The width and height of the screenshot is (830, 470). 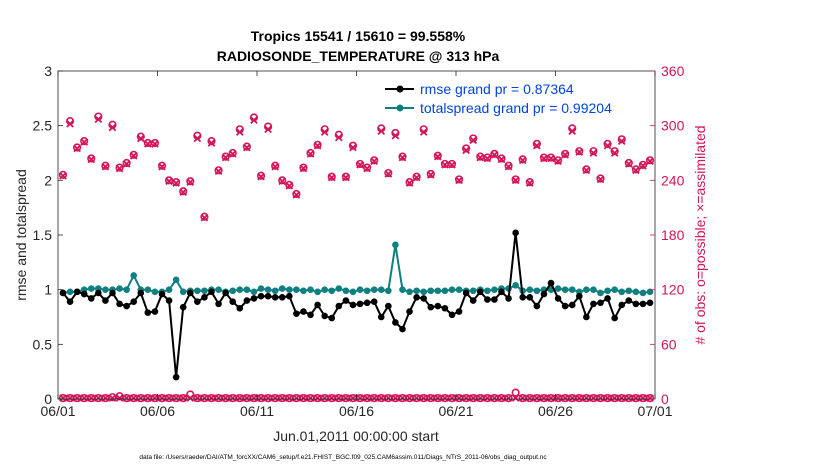 I want to click on y-right-tick-label: 300, so click(x=673, y=126).